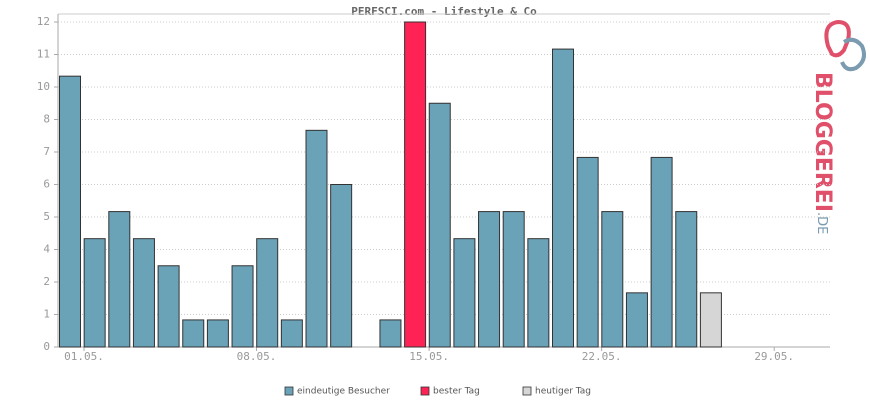 The width and height of the screenshot is (870, 400). Describe the element at coordinates (444, 11) in the screenshot. I see `chart-title: PERFSCI.com - Lifestyle & Co` at that location.